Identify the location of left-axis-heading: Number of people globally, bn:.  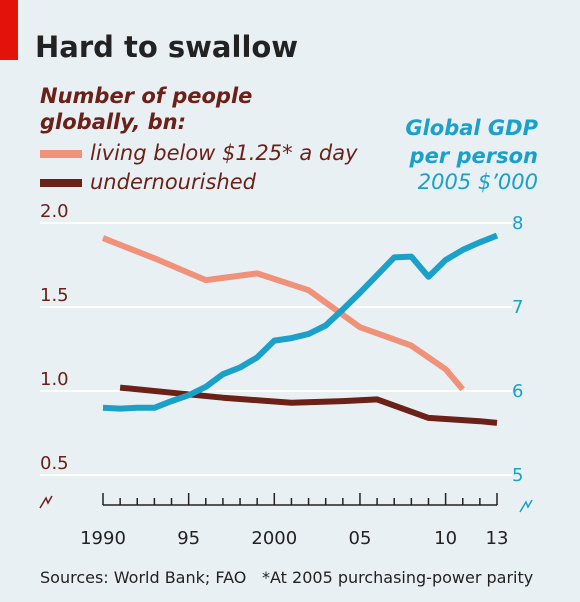
(146, 109).